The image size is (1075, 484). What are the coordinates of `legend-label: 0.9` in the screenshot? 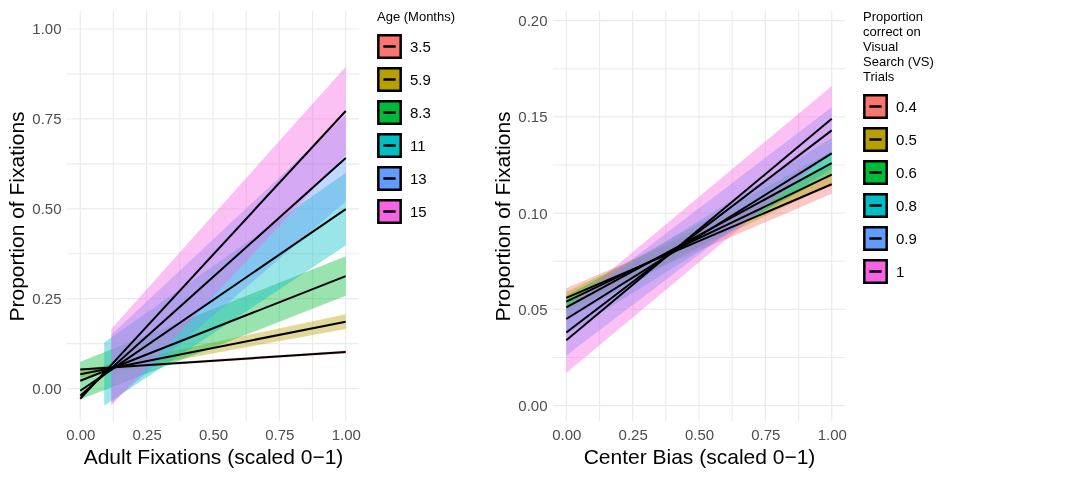 It's located at (906, 238).